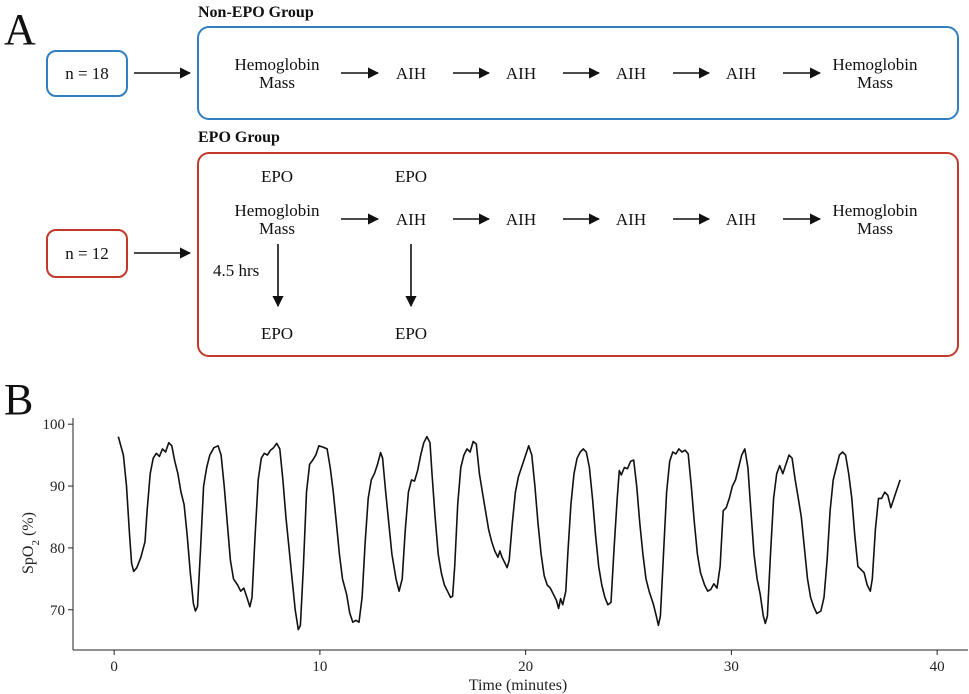 Image resolution: width=969 pixels, height=694 pixels. Describe the element at coordinates (277, 64) in the screenshot. I see `non-epo-node-1-line-1: Hemoglobin` at that location.